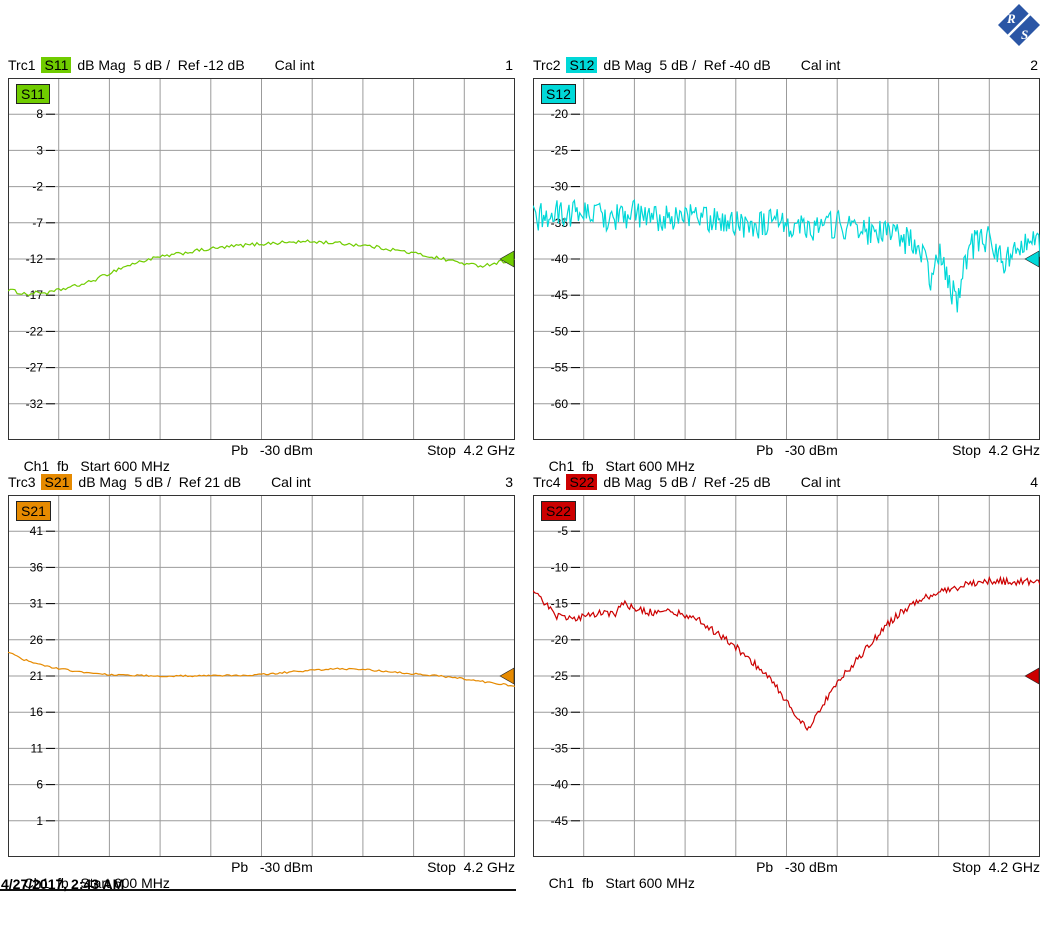  I want to click on svg-text: -7, so click(37, 223).